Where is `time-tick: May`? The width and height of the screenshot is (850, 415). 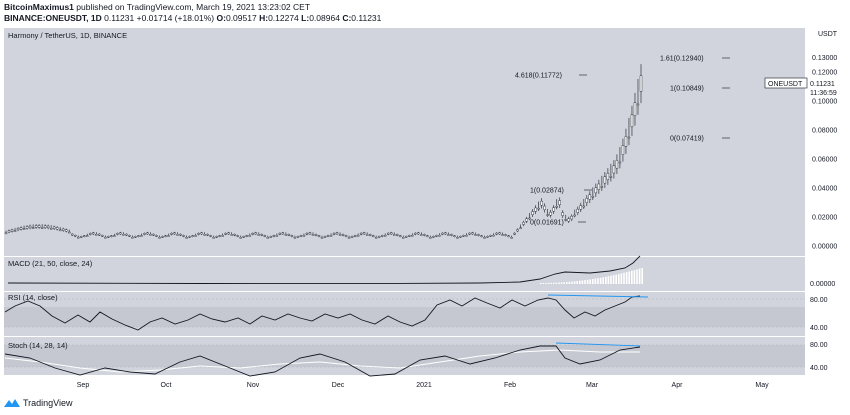 time-tick: May is located at coordinates (762, 385).